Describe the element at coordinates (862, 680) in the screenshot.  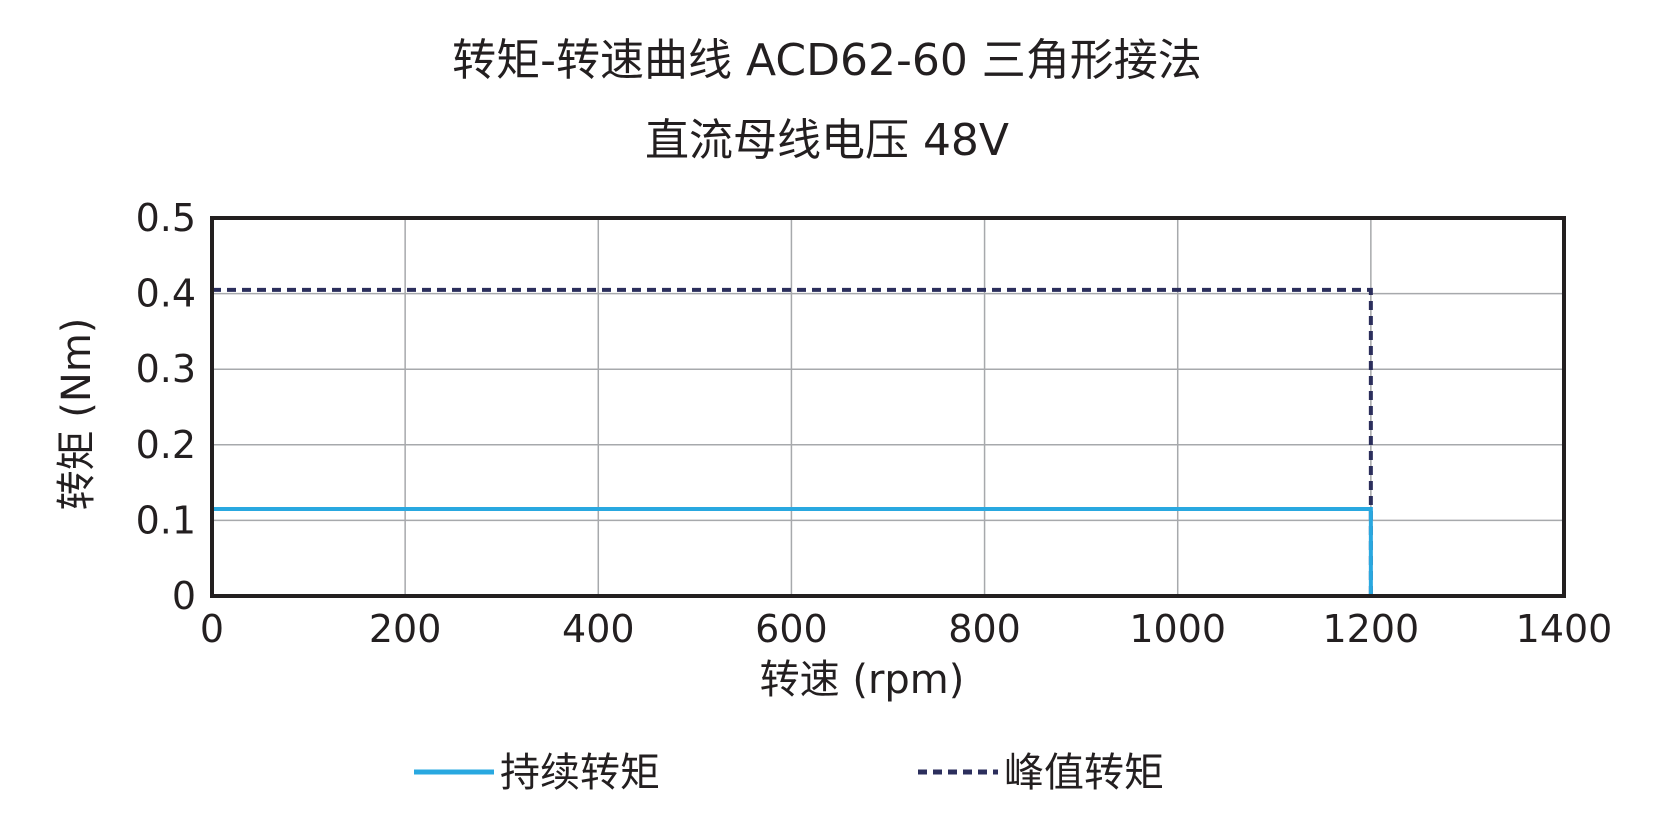
I see `x-axis-label: 转速 (rpm)` at that location.